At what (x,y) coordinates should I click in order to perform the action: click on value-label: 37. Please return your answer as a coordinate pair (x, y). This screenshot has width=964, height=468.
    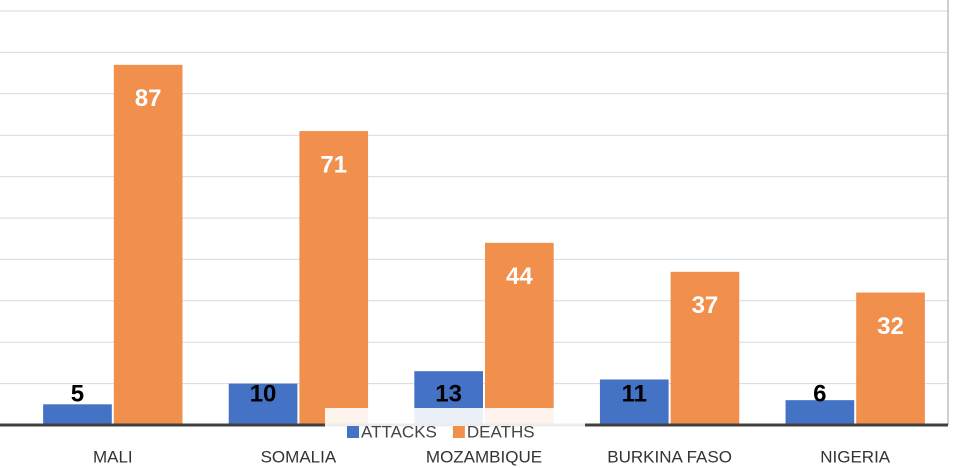
    Looking at the image, I should click on (705, 305).